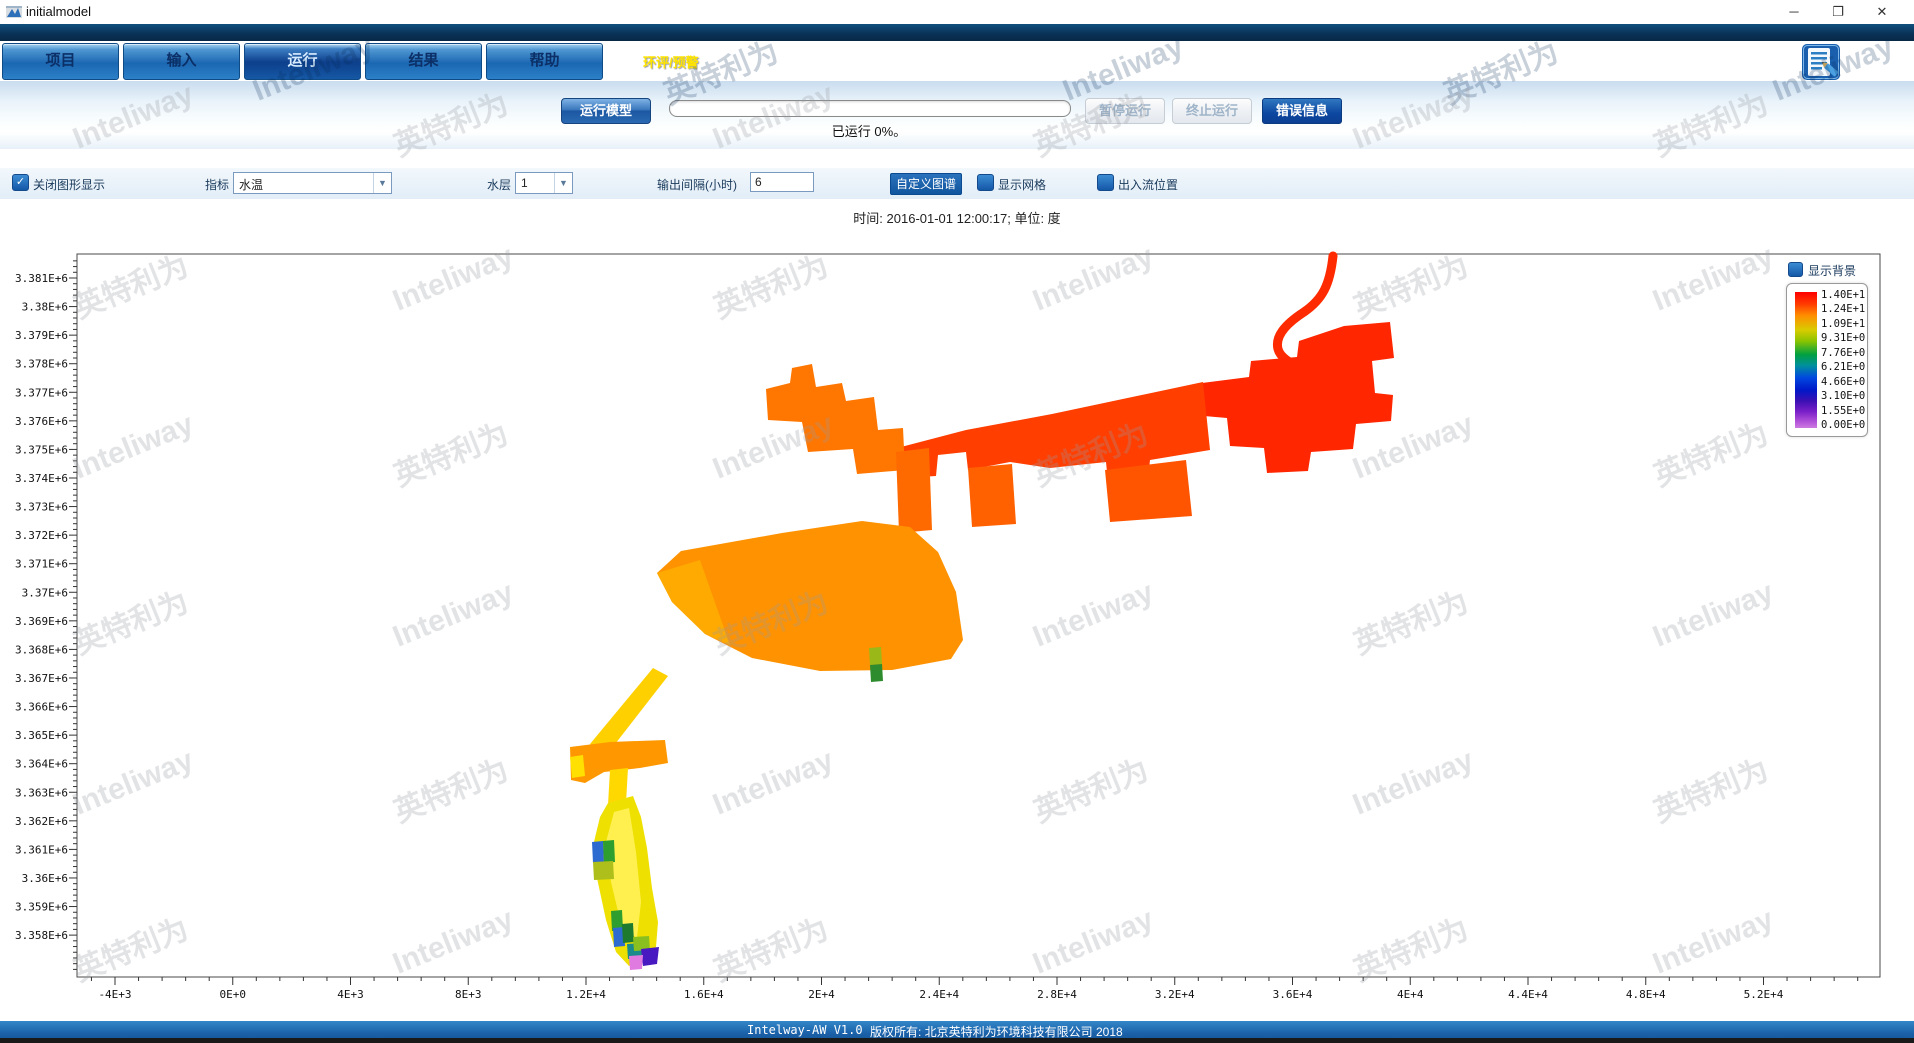 This screenshot has height=1043, width=1914. I want to click on legend-value: 7.76E+0, so click(1843, 352).